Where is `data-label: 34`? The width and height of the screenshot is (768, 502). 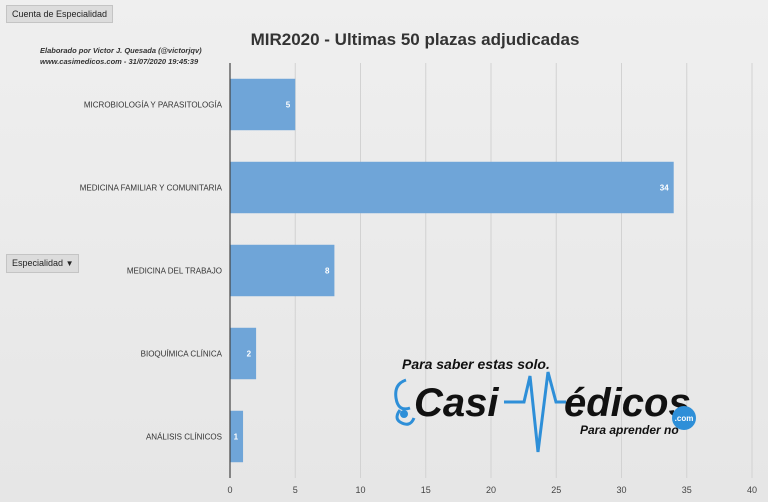 data-label: 34 is located at coordinates (664, 188).